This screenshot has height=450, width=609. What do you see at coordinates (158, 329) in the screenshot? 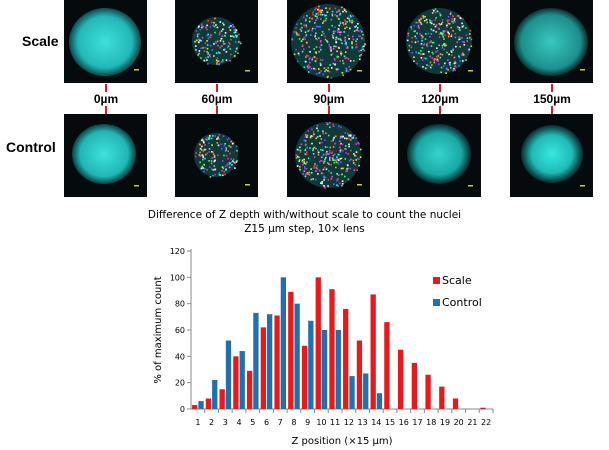
I see `y-axis-title: % of maximum count` at bounding box center [158, 329].